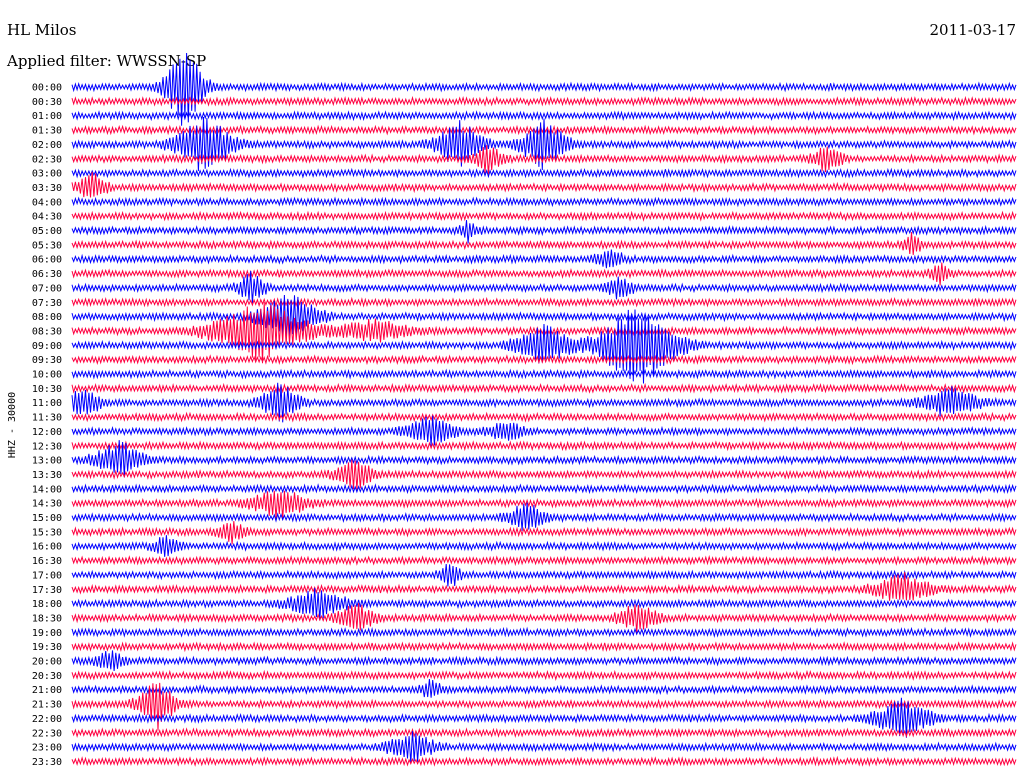  What do you see at coordinates (47, 733) in the screenshot?
I see `tick-label: 22:30` at bounding box center [47, 733].